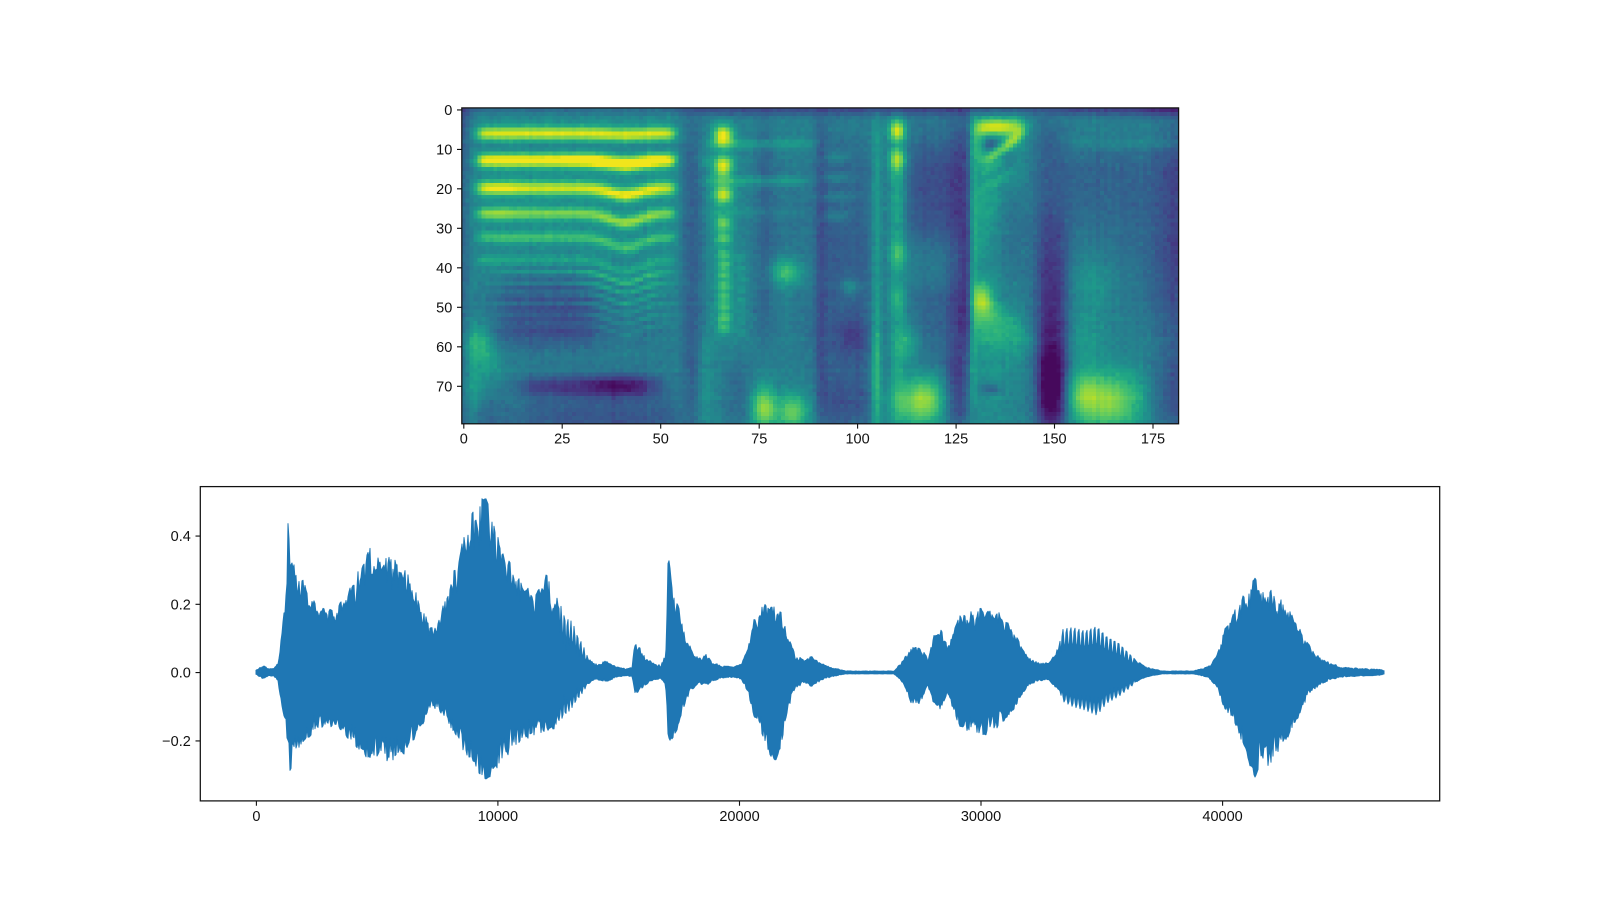 This screenshot has width=1600, height=900. Describe the element at coordinates (176, 742) in the screenshot. I see `svg-text: −0.2` at that location.